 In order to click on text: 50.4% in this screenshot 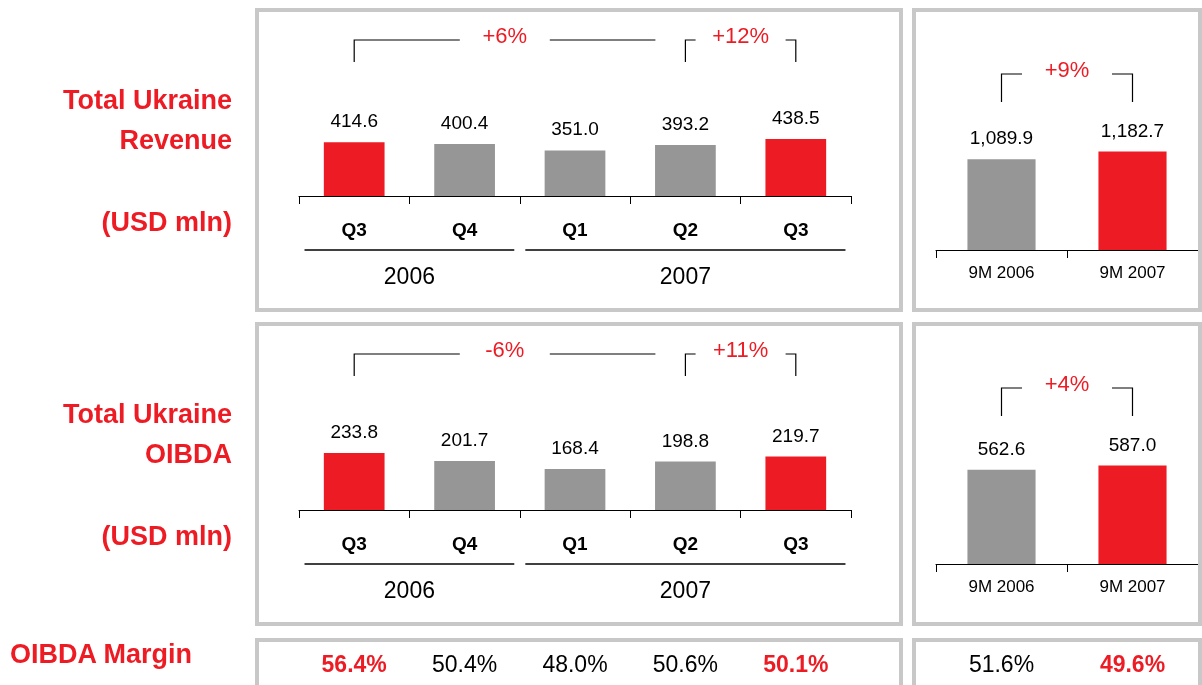, I will do `click(464, 664)`.